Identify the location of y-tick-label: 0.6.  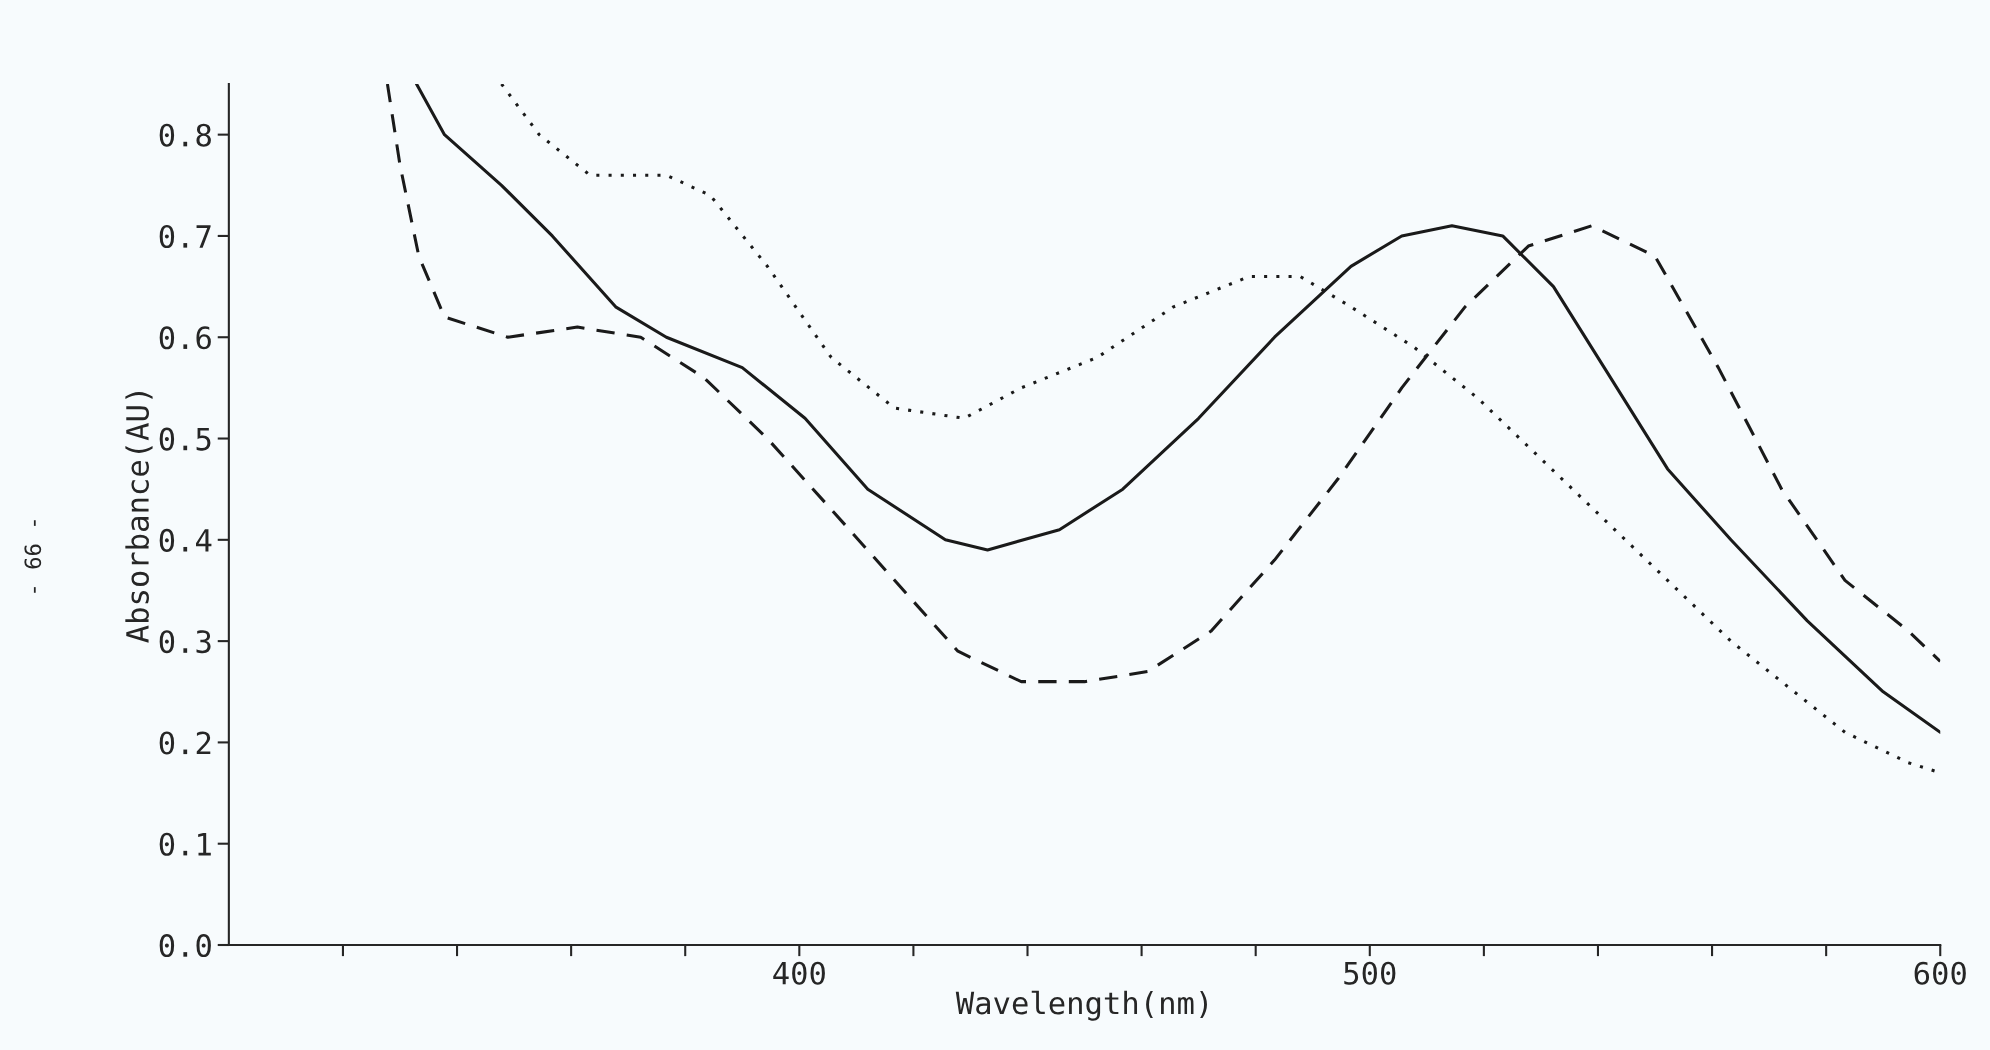
(185, 338).